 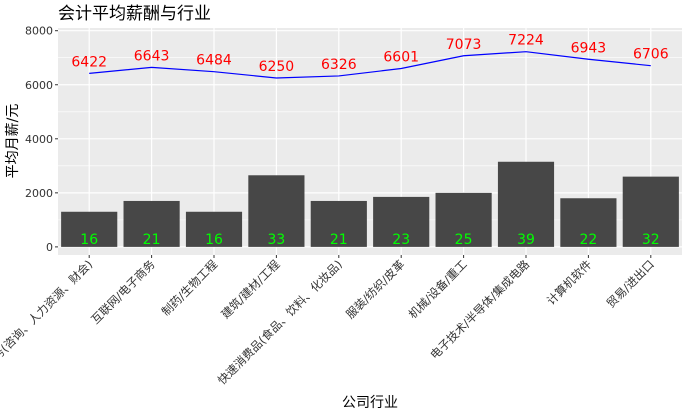 I want to click on line-value-label: 7224, so click(x=526, y=41).